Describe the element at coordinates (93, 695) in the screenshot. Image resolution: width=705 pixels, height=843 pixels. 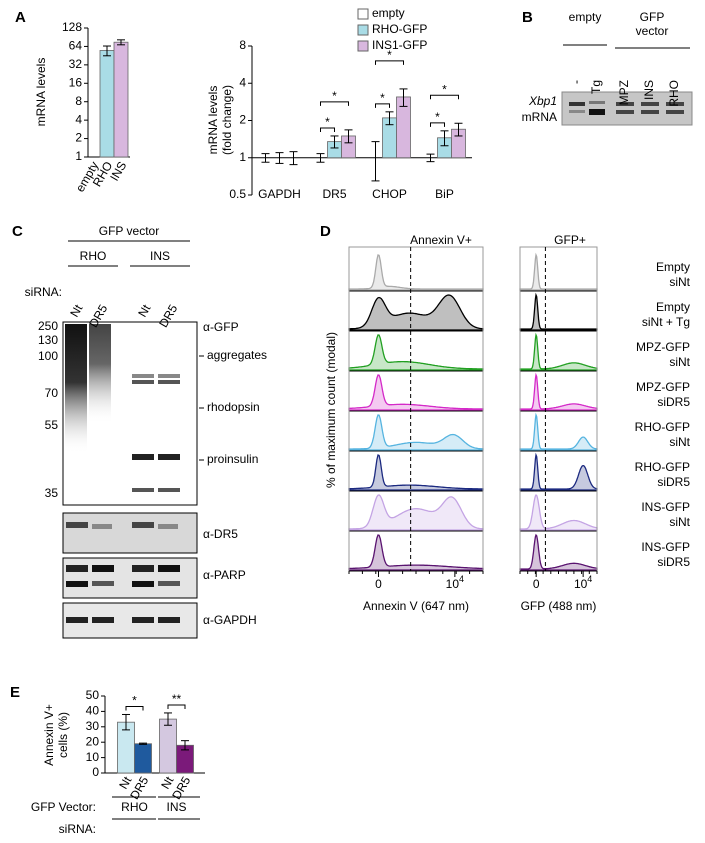
I see `y-tick-label: 50` at that location.